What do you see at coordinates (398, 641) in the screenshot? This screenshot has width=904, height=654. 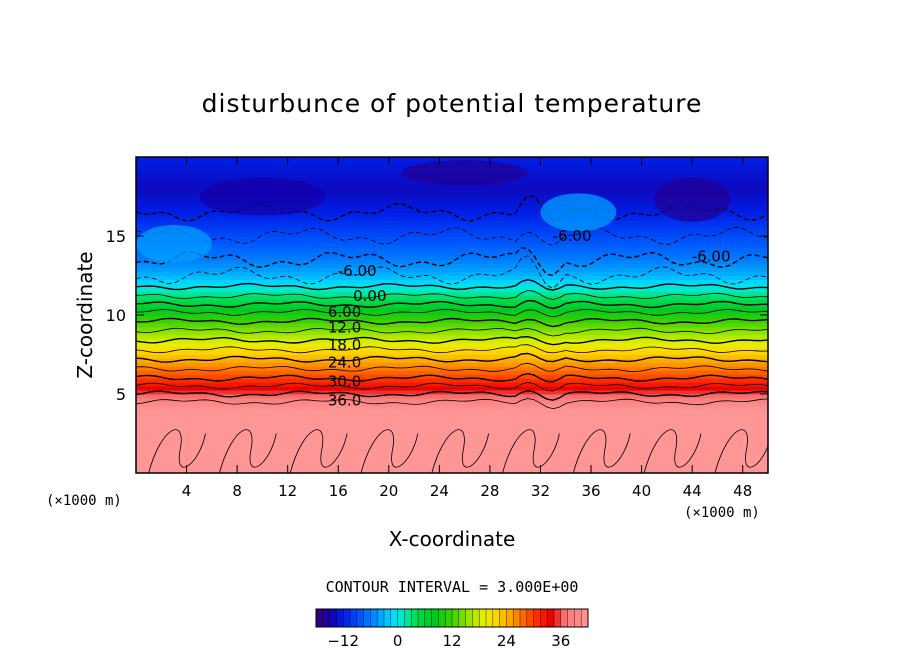 I see `colorbar-tick-label: 0` at bounding box center [398, 641].